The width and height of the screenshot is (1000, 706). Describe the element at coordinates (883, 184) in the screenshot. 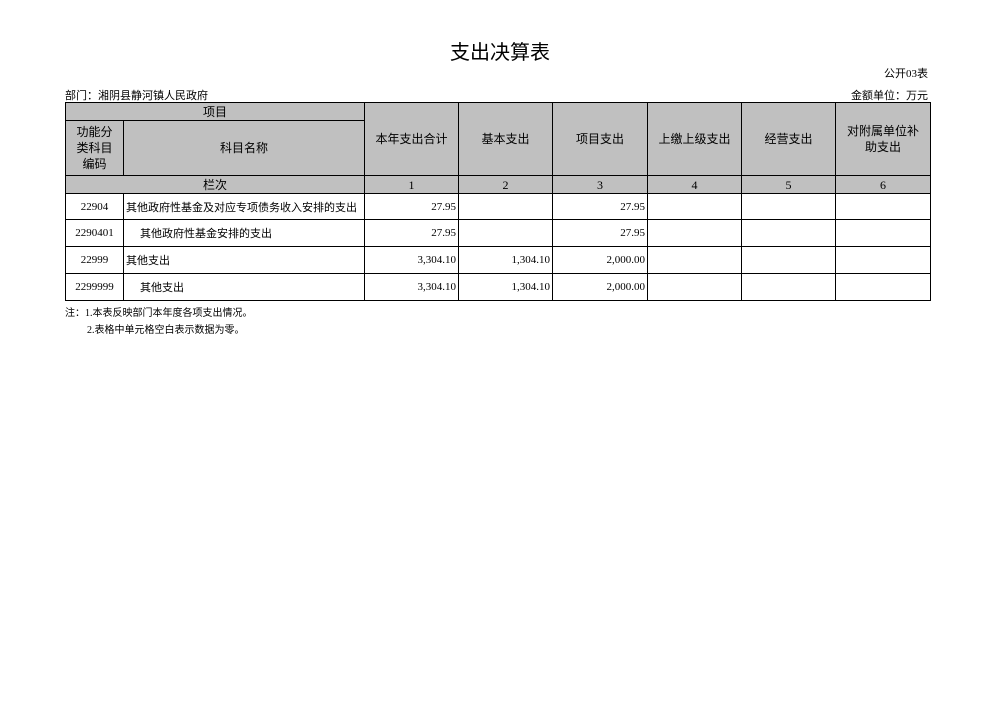

I see `column-number: 6` at that location.